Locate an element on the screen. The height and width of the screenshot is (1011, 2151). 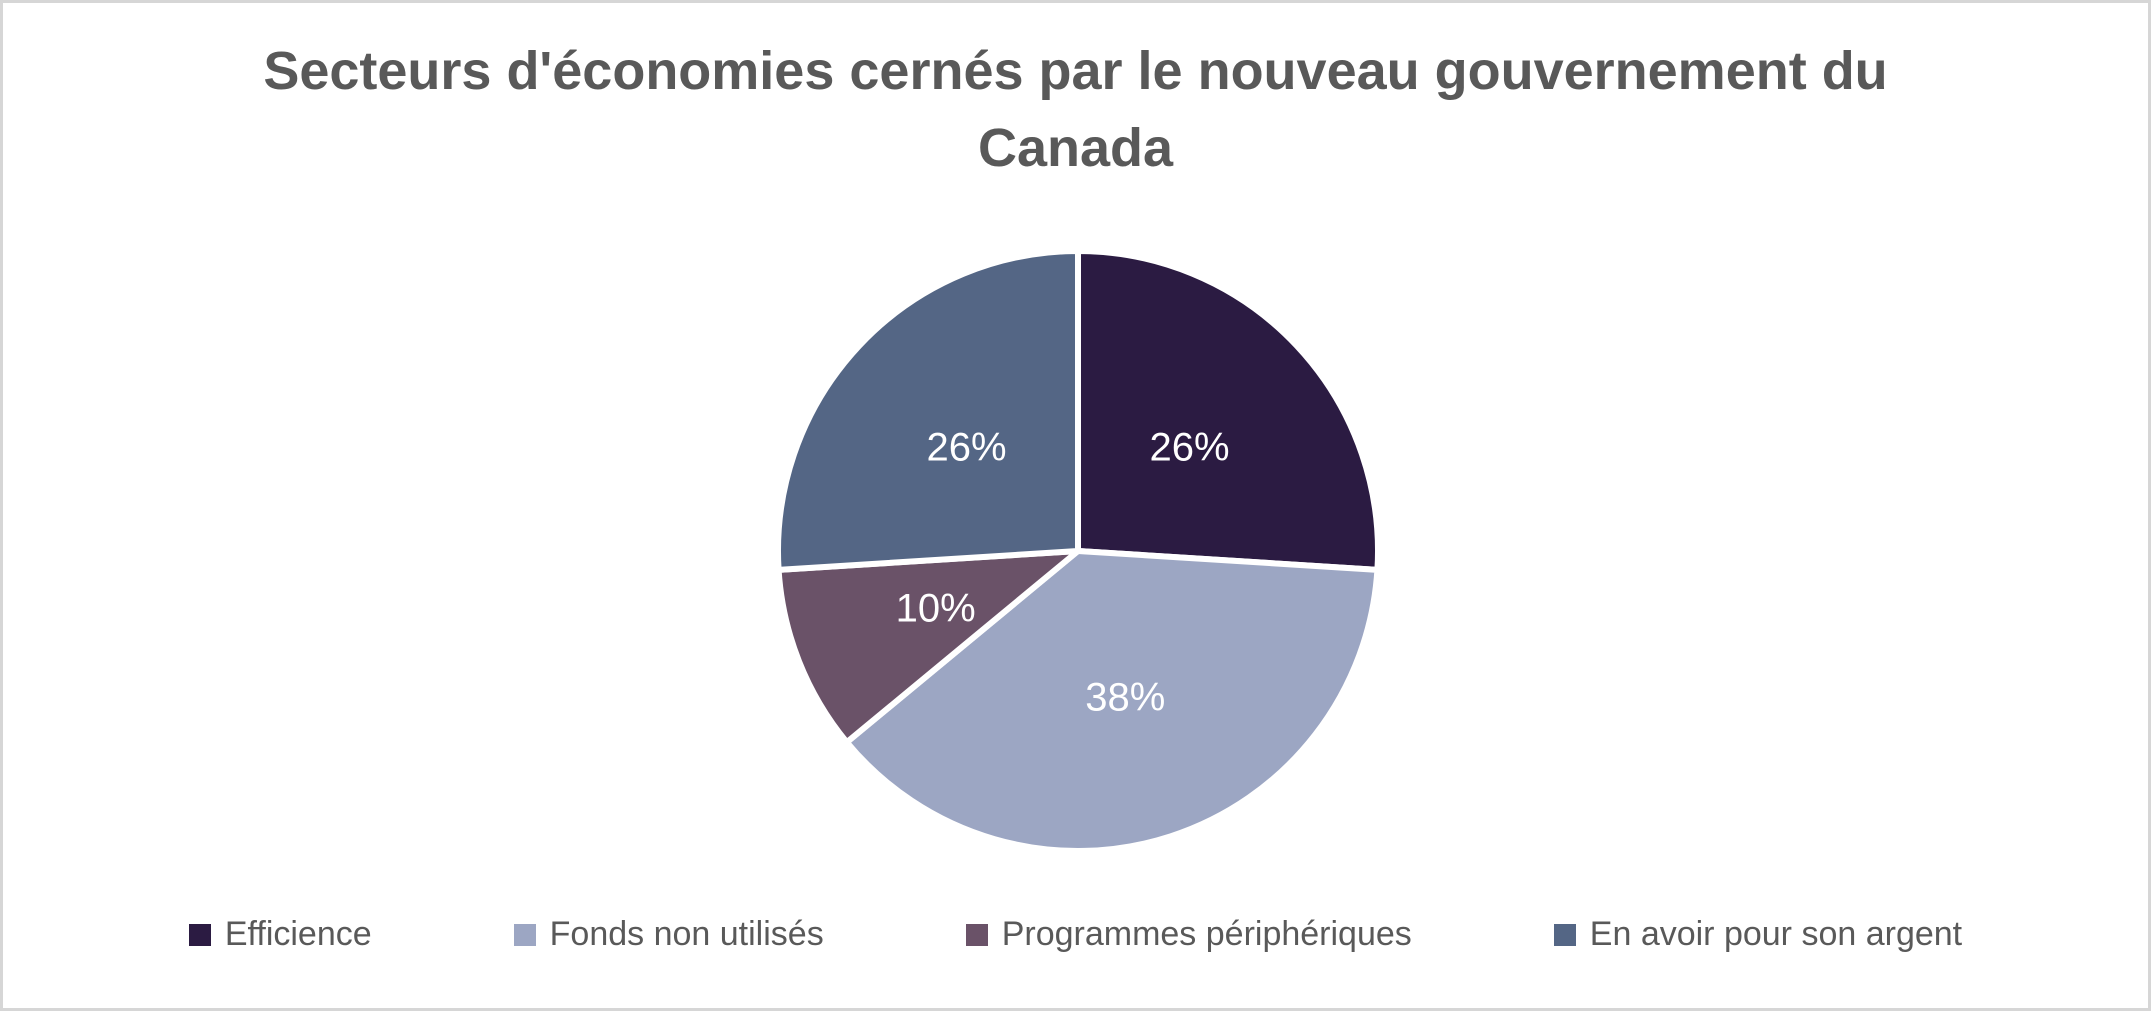
legend-item-3: Programmes périphériques is located at coordinates (1188, 934).